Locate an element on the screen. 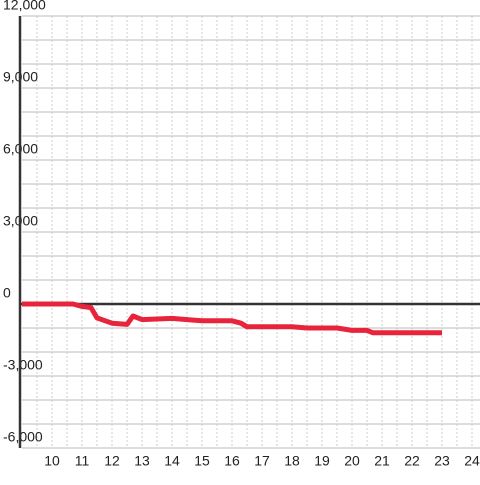  y-tick-label: -6,000 is located at coordinates (23, 437).